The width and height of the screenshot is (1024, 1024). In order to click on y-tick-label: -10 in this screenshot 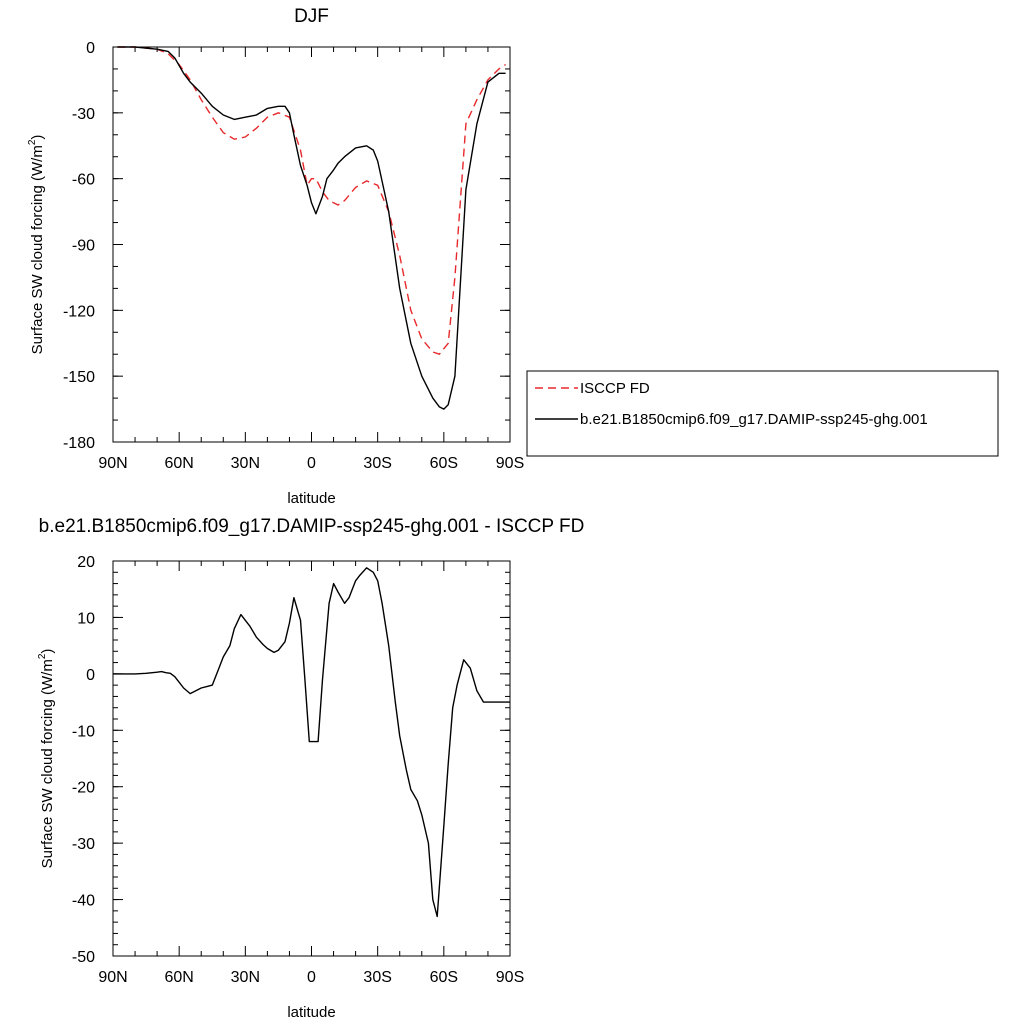, I will do `click(83, 731)`.